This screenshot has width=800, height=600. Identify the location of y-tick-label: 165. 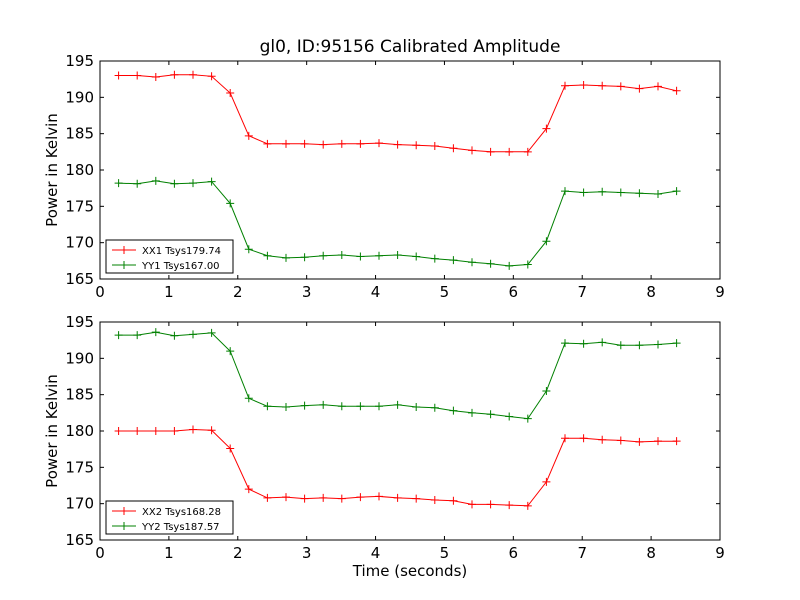
(79, 279).